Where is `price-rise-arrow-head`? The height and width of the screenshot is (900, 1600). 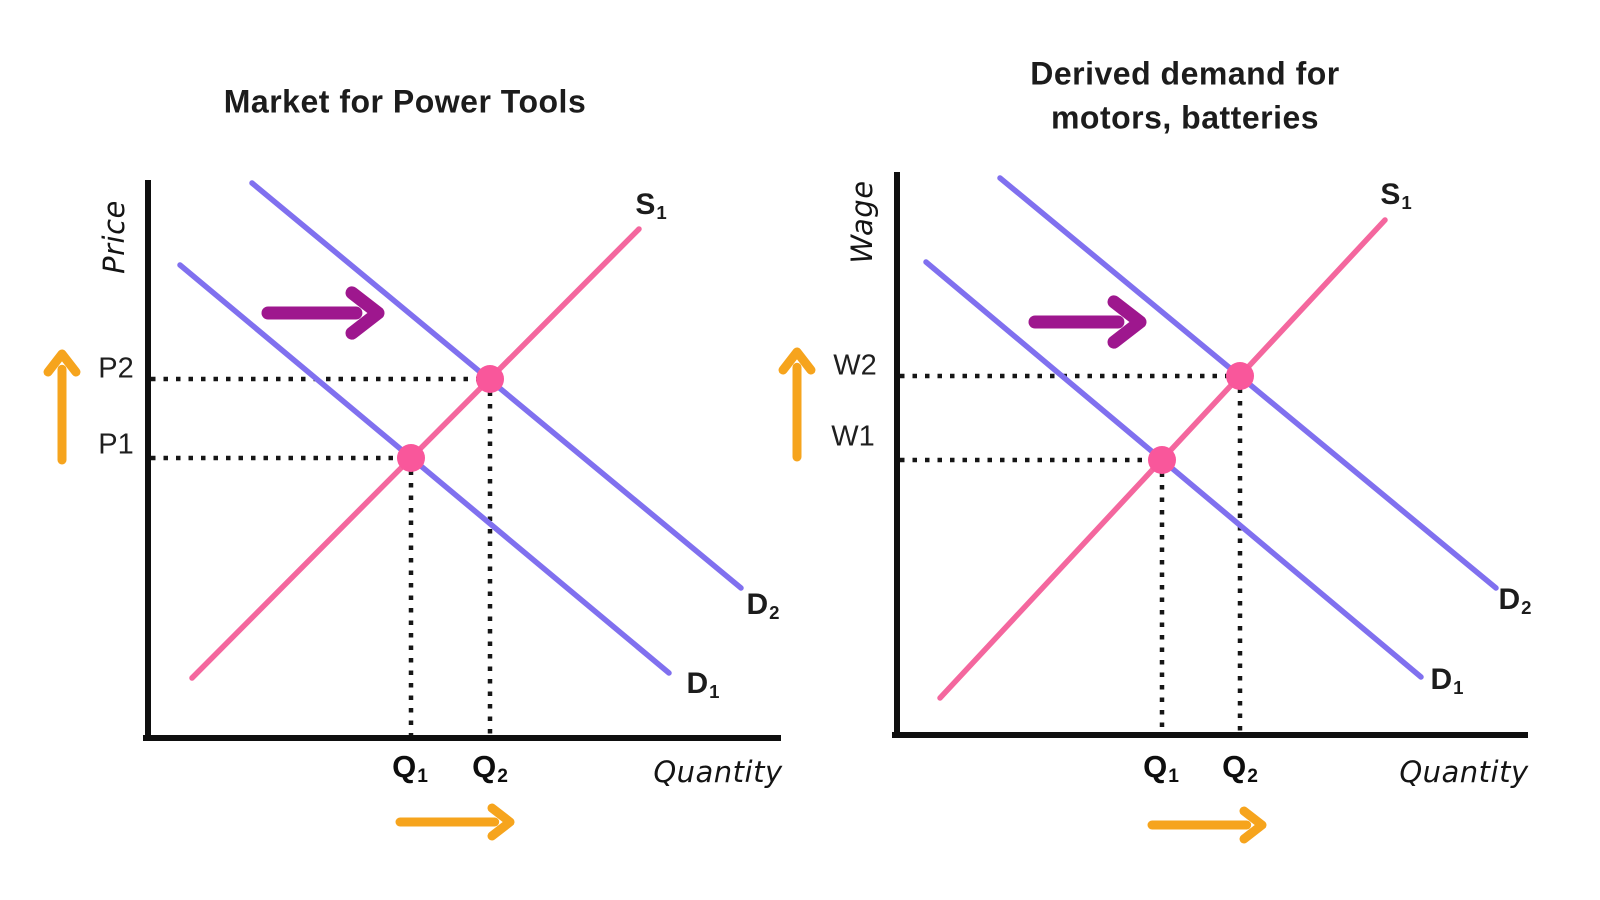 price-rise-arrow-head is located at coordinates (62, 363).